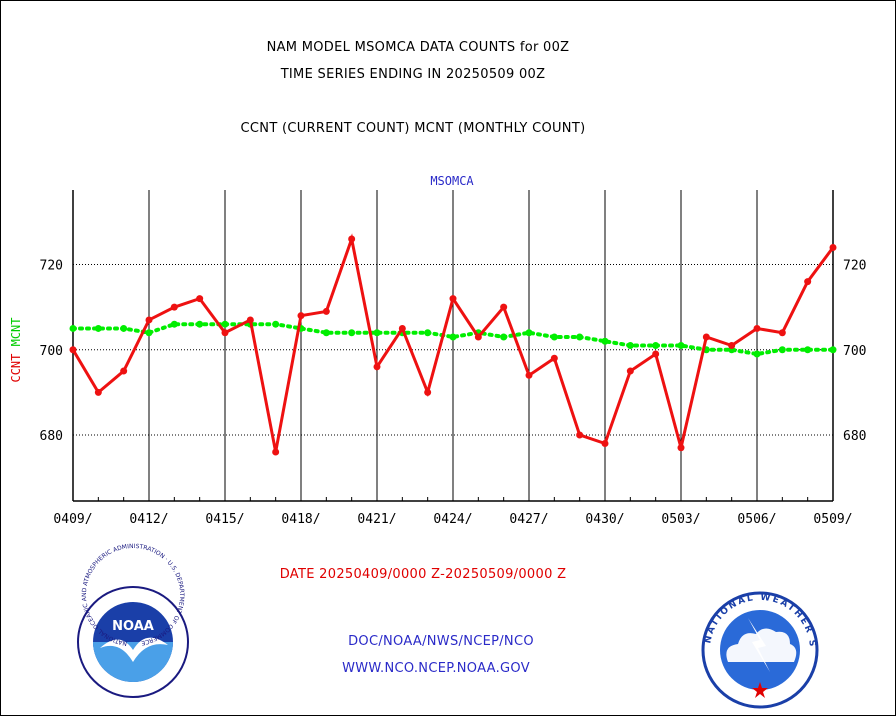 Image resolution: width=896 pixels, height=716 pixels. Describe the element at coordinates (51, 436) in the screenshot. I see `y-tick-label-left: 680` at that location.